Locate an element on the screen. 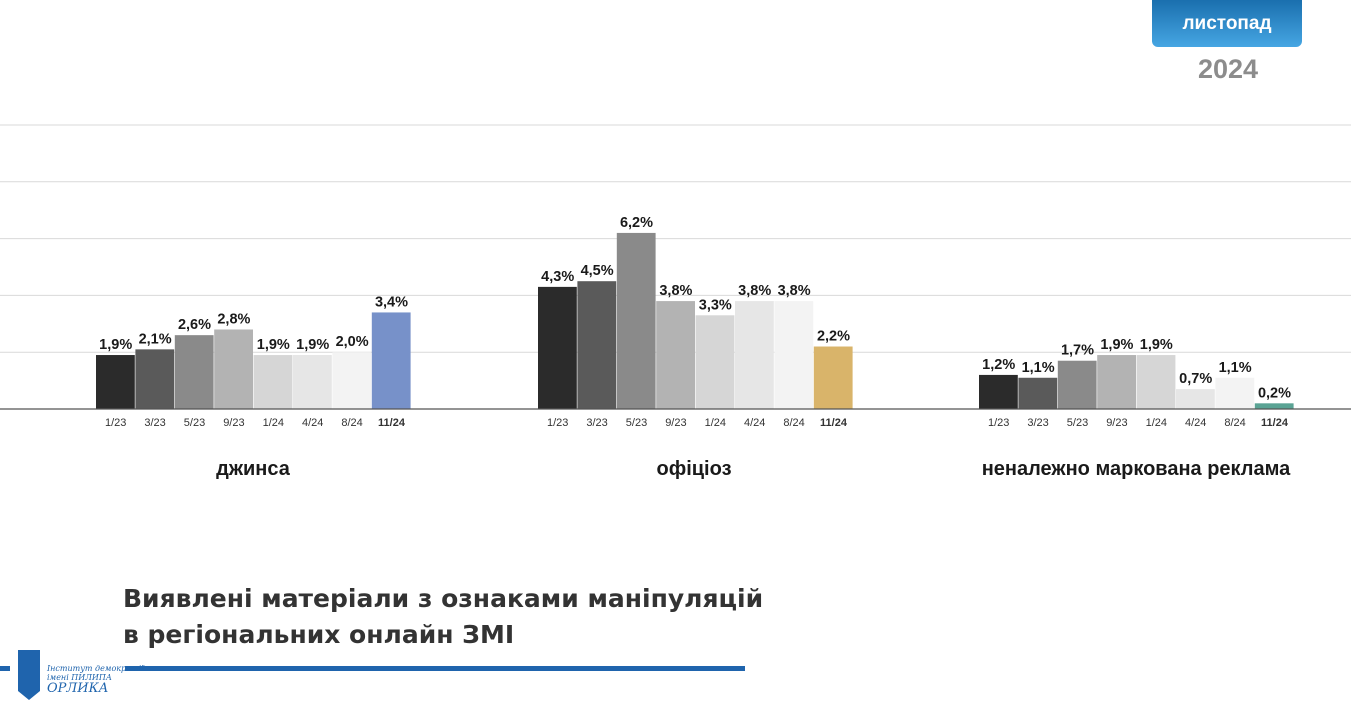  year-label: 2024 is located at coordinates (1228, 69).